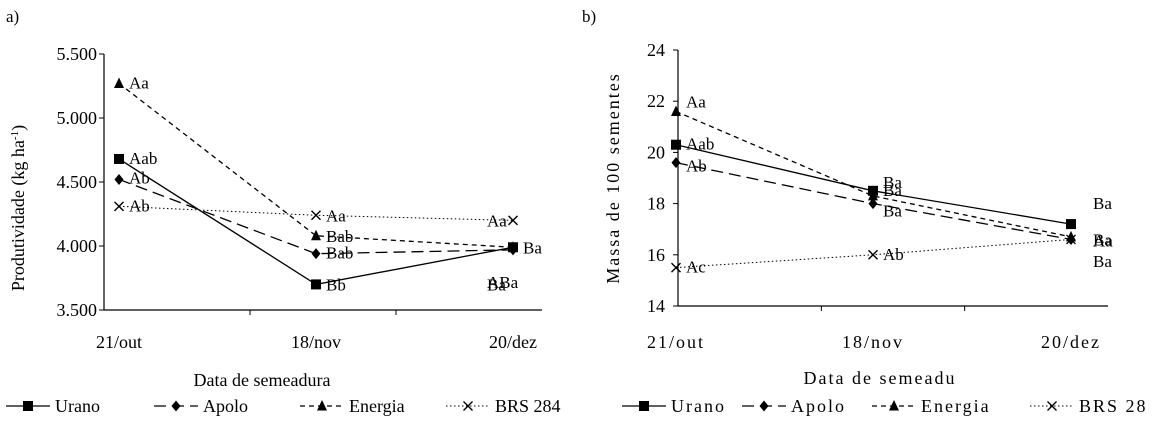 This screenshot has width=1174, height=425. I want to click on panel-b-legend: Urano Apolo Energia BRS 28, so click(885, 406).